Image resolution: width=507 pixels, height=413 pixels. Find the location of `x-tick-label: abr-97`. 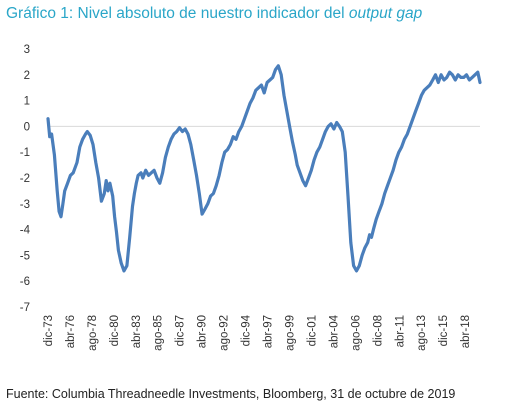

x-tick-label: abr-97 is located at coordinates (269, 331).